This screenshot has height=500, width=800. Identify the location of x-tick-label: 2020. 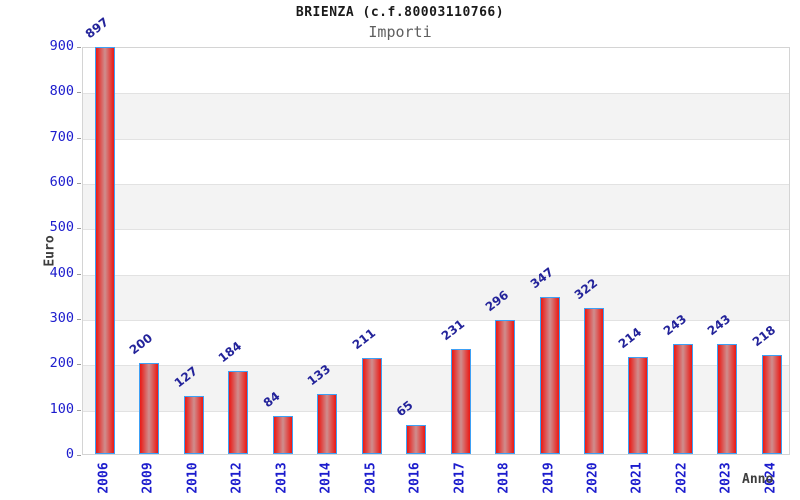
(593, 478).